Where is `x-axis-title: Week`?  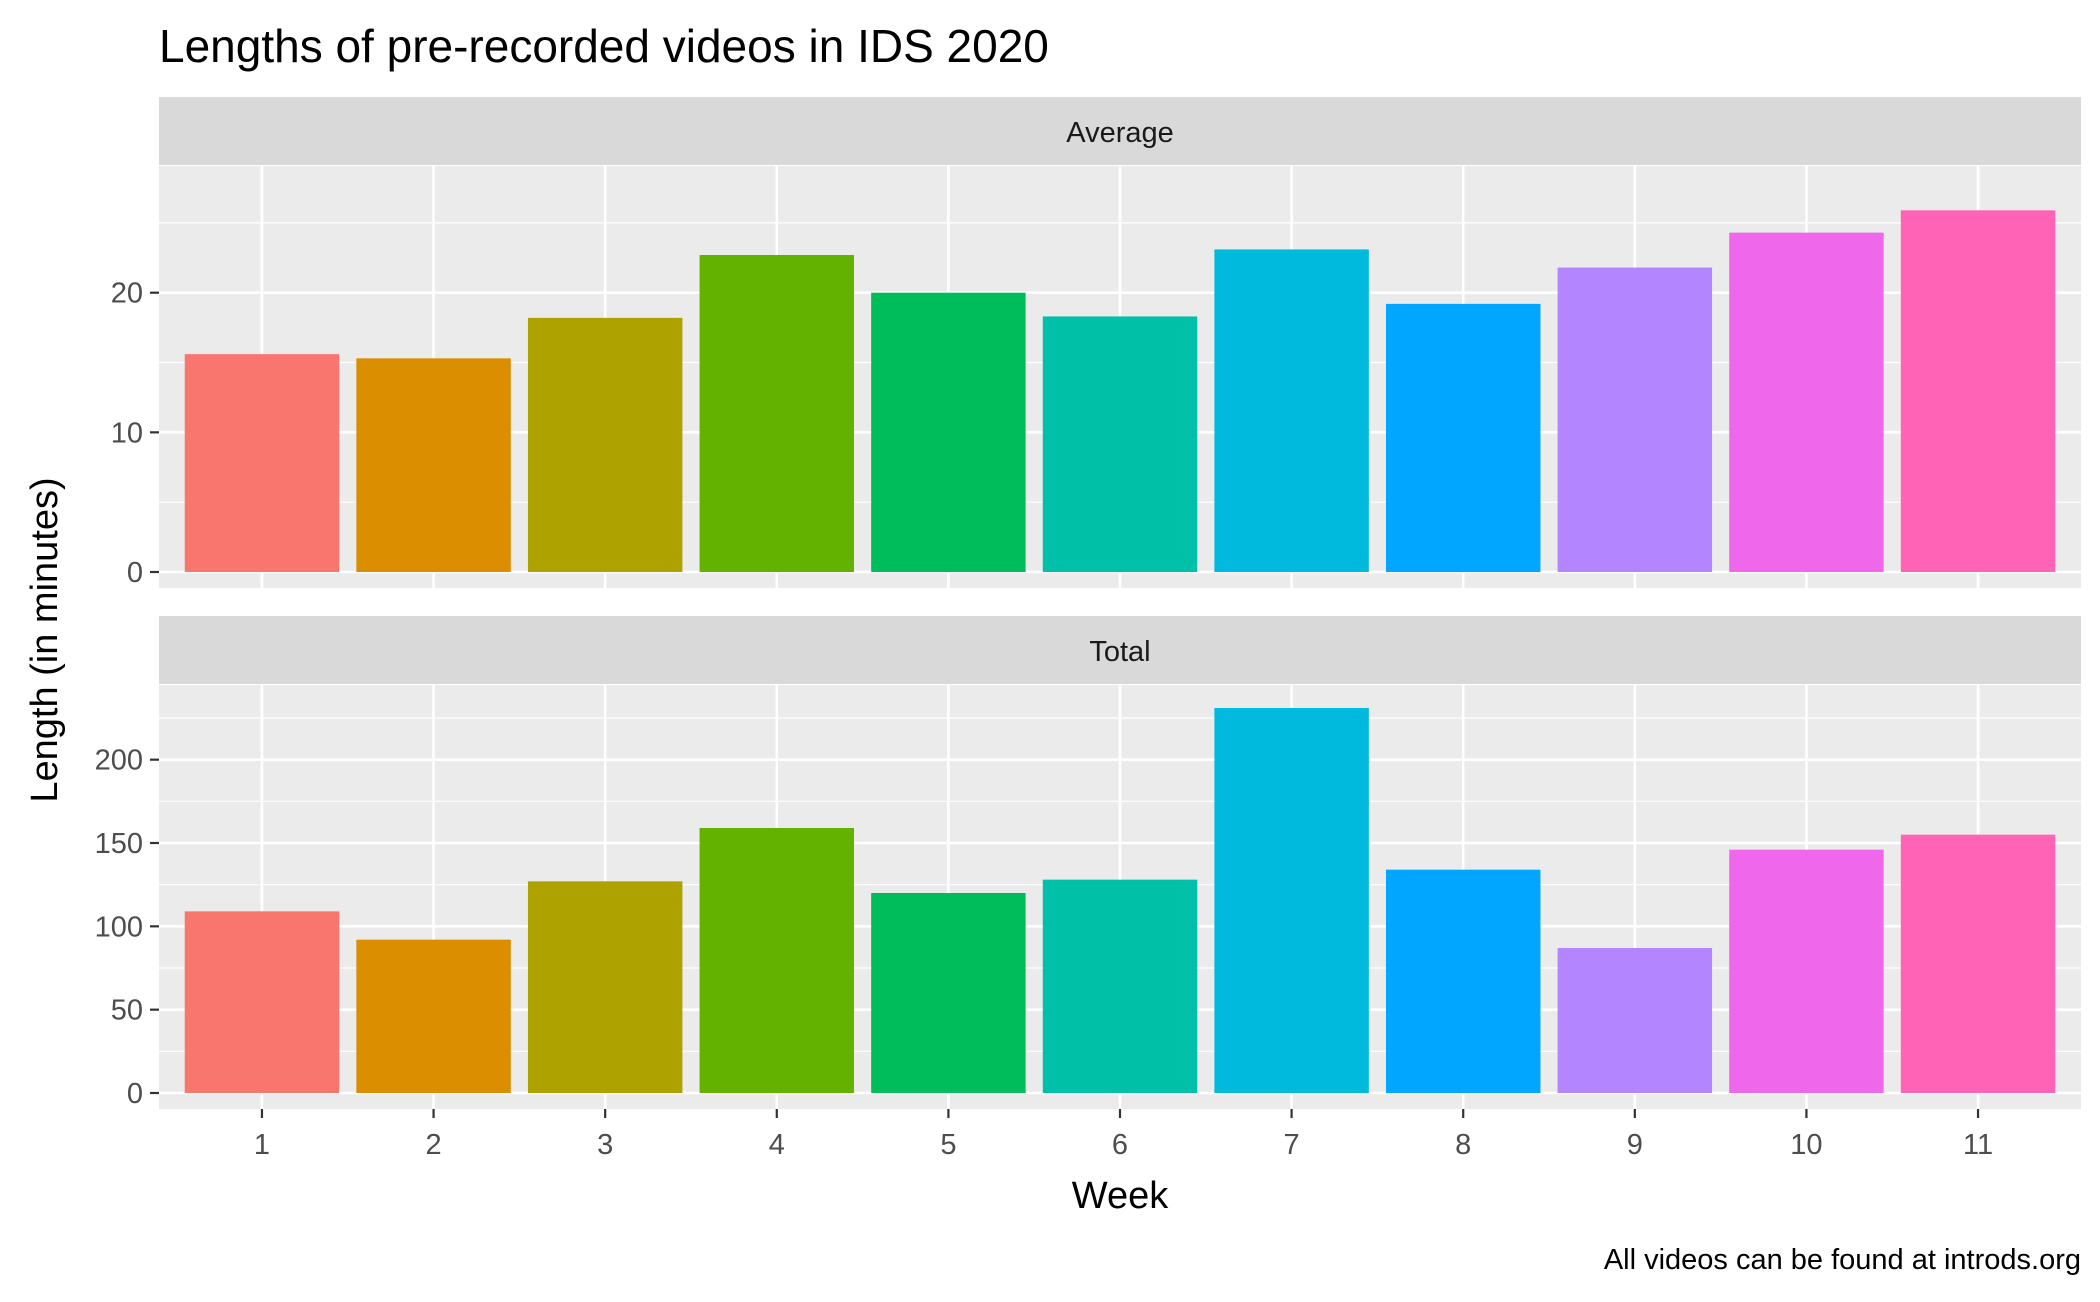 x-axis-title: Week is located at coordinates (1120, 1196).